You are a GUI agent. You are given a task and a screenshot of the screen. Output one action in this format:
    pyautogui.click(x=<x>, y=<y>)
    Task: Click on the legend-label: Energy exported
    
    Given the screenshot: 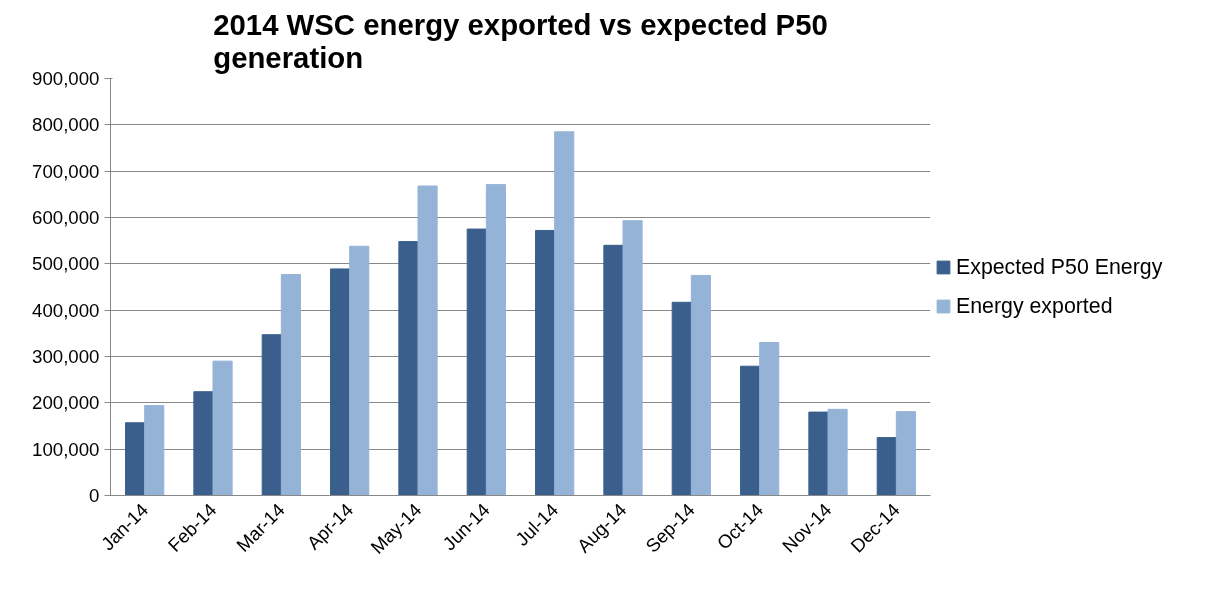 What is the action you would take?
    pyautogui.click(x=1034, y=306)
    